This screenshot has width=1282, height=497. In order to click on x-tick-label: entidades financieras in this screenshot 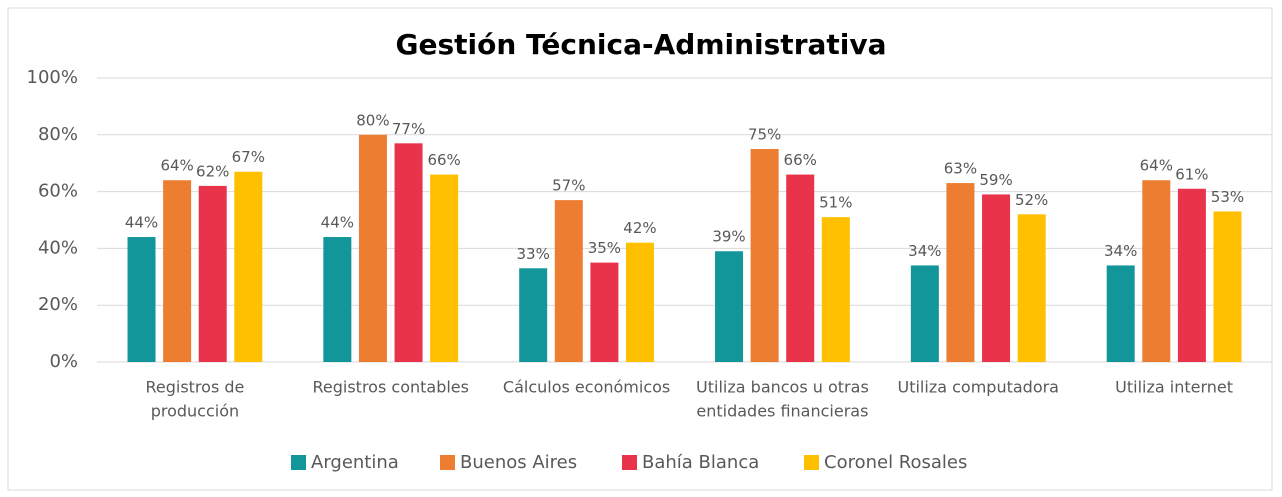, I will do `click(782, 411)`.